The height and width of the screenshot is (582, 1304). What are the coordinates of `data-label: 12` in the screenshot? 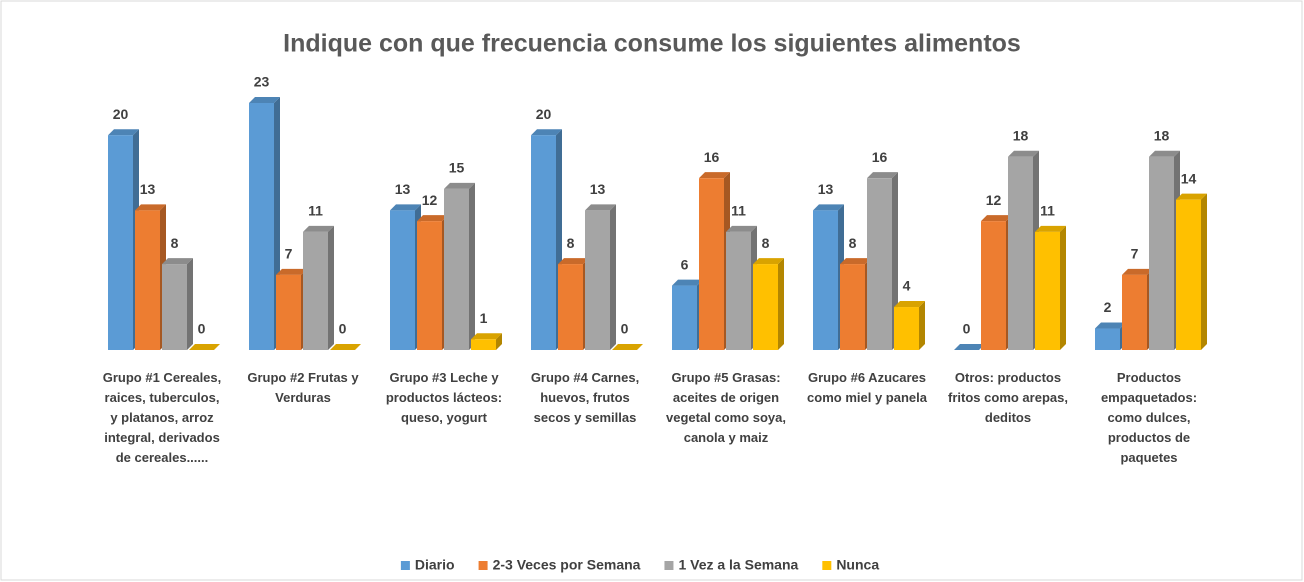 It's located at (430, 200).